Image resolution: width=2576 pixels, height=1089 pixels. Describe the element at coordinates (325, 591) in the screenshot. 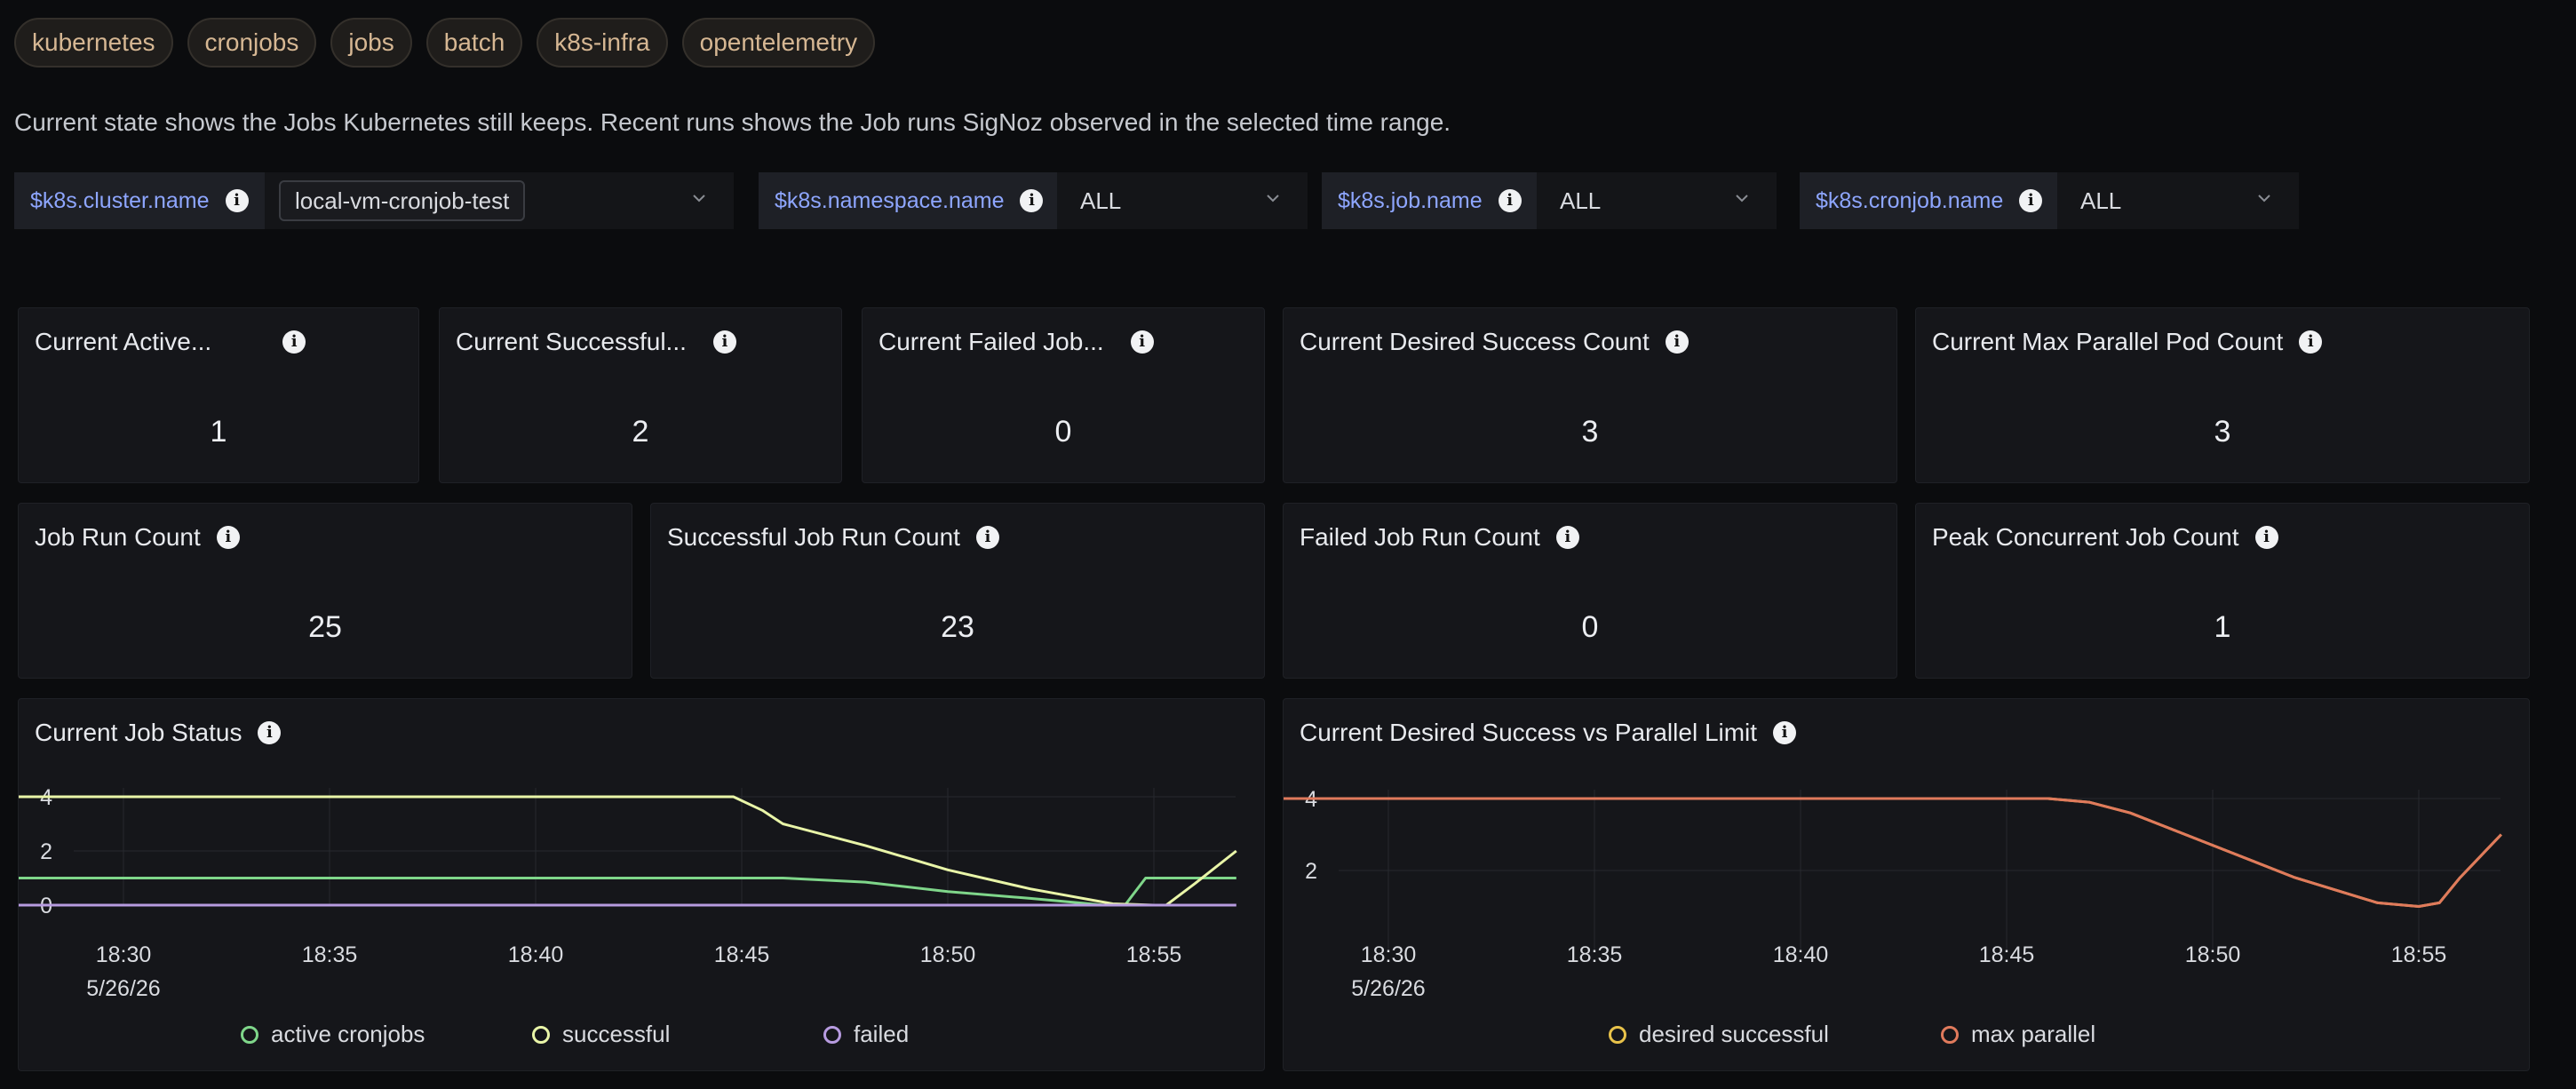

I see `stat-panel-job-run-count: Job Run Count i 25` at that location.